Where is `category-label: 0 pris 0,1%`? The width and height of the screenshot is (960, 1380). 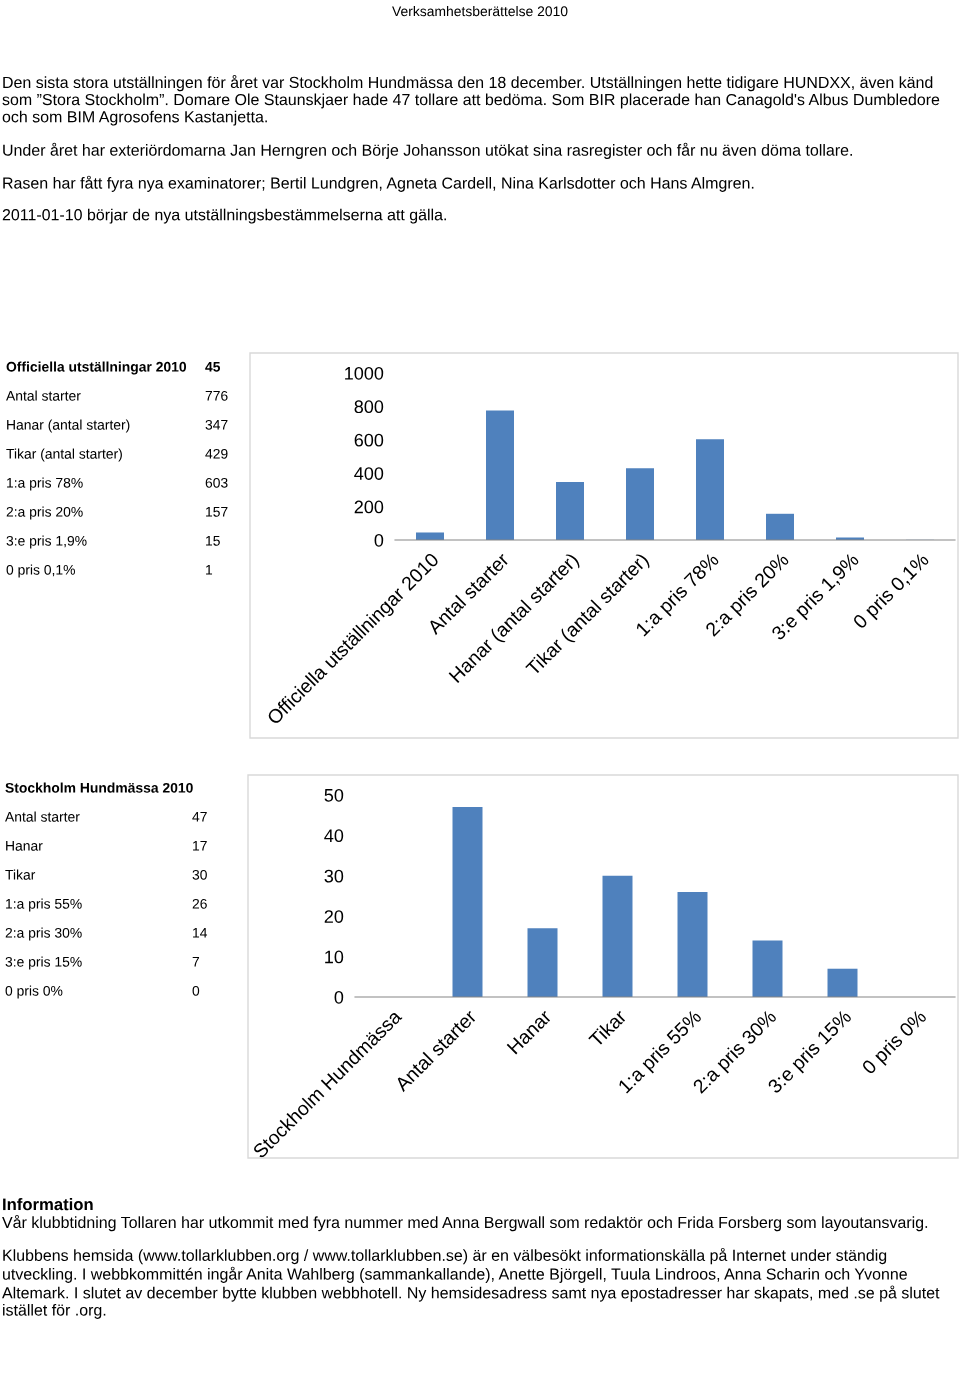
category-label: 0 pris 0,1% is located at coordinates (40, 571).